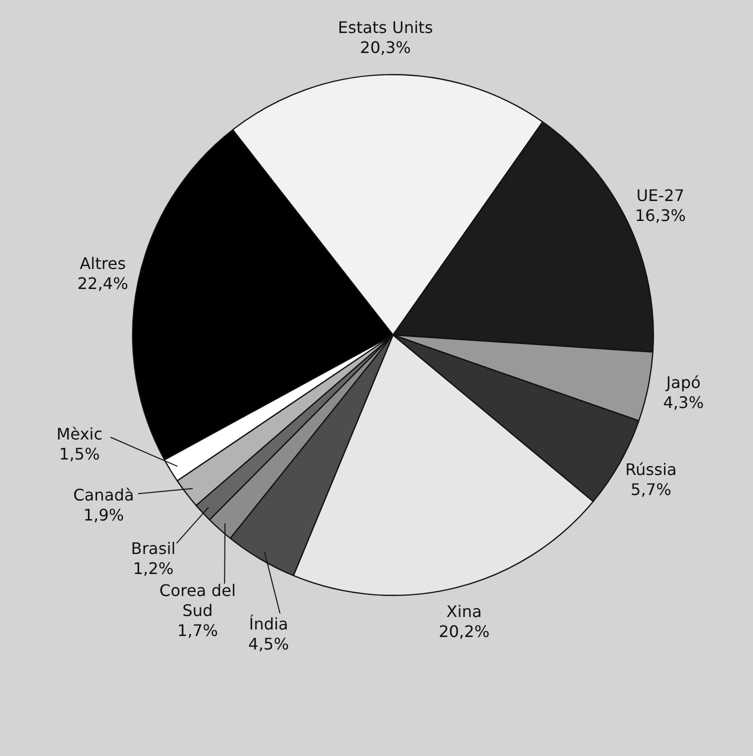 Image resolution: width=753 pixels, height=756 pixels. What do you see at coordinates (464, 631) in the screenshot?
I see `data-label: 20,2%` at bounding box center [464, 631].